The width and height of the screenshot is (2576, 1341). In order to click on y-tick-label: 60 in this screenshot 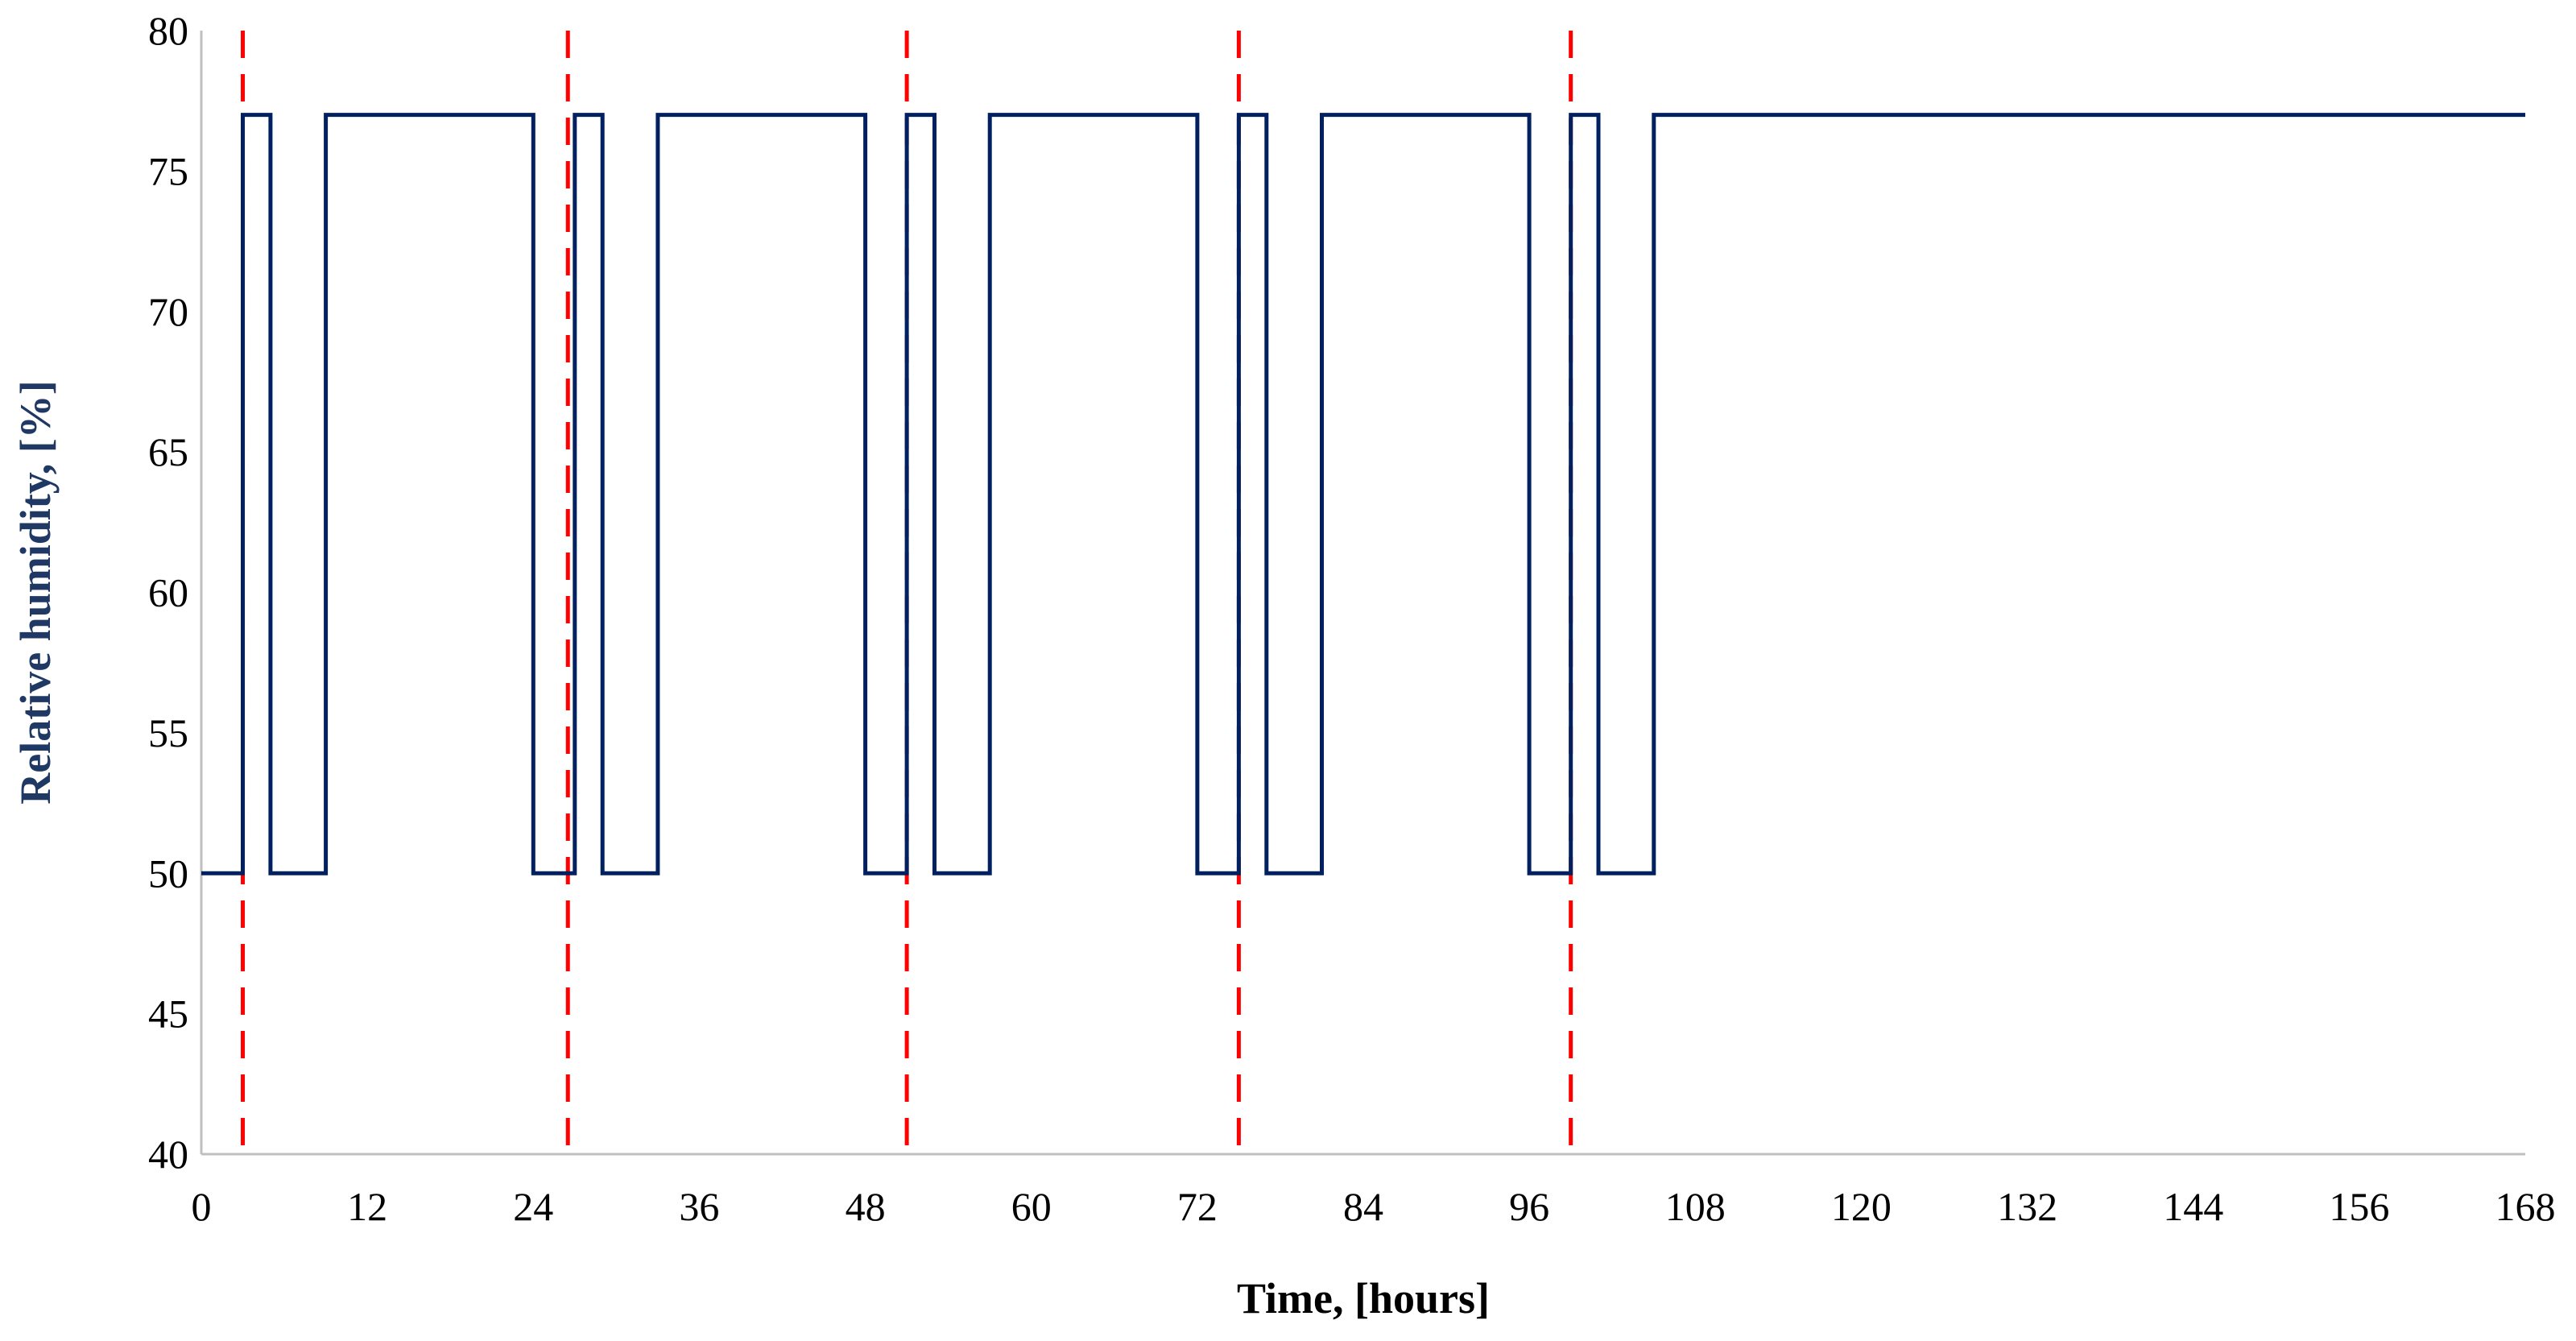, I will do `click(168, 592)`.